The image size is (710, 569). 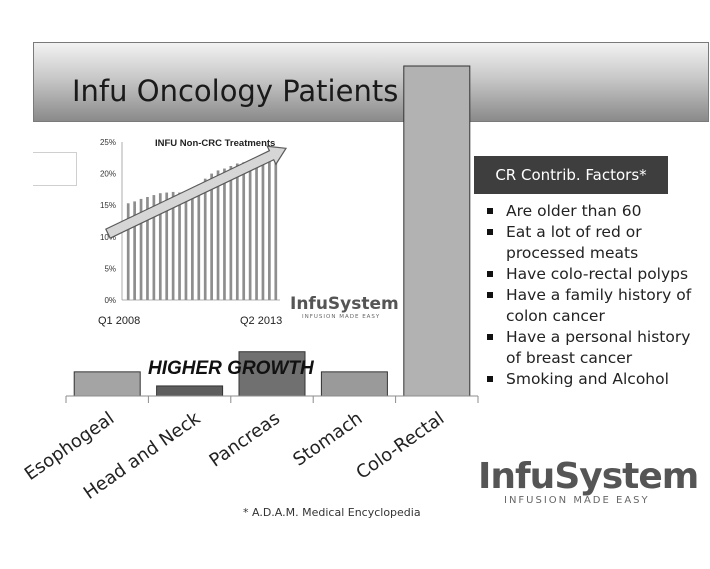 I want to click on inset-x-end-label: Q2 2013, so click(x=261, y=321).